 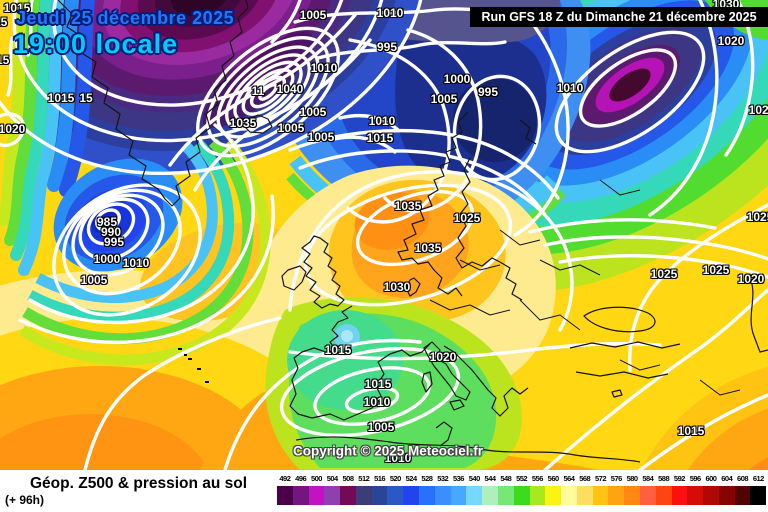 What do you see at coordinates (364, 478) in the screenshot?
I see `scale-value: 512` at bounding box center [364, 478].